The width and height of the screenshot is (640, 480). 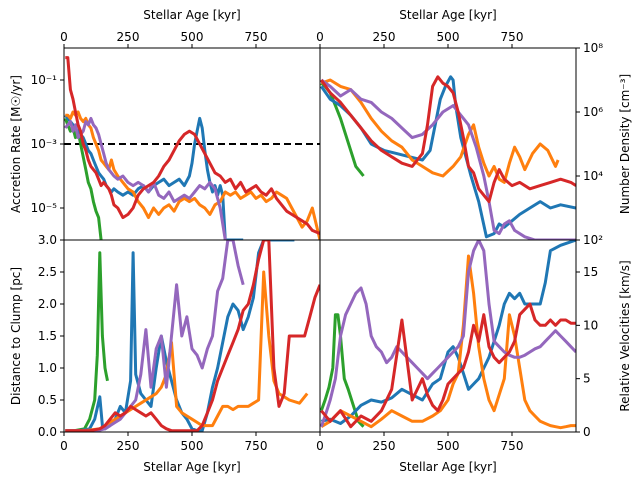 I want to click on y-tick-label: 0, so click(x=587, y=432).